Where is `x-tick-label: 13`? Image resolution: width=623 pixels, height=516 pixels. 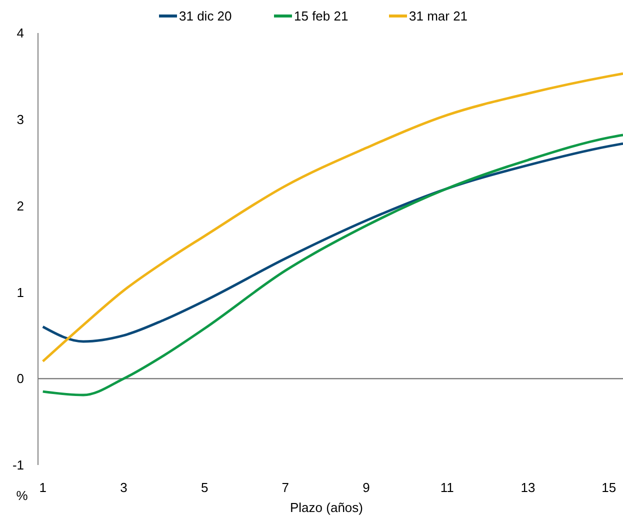
x-tick-label: 13 is located at coordinates (528, 487).